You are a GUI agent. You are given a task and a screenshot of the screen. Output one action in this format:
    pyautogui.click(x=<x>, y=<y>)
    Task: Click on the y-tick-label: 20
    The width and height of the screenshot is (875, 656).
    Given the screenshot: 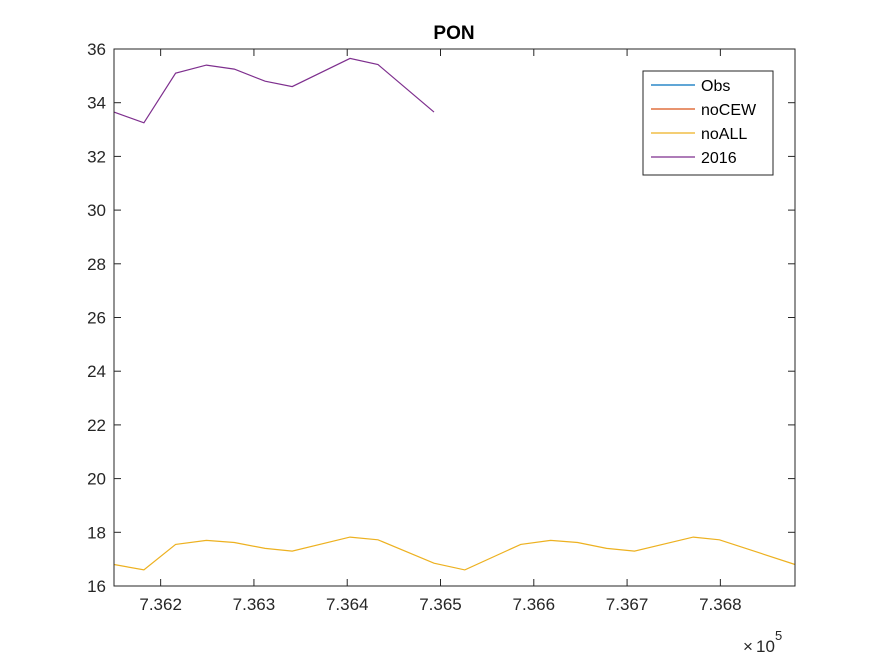 What is the action you would take?
    pyautogui.click(x=96, y=479)
    